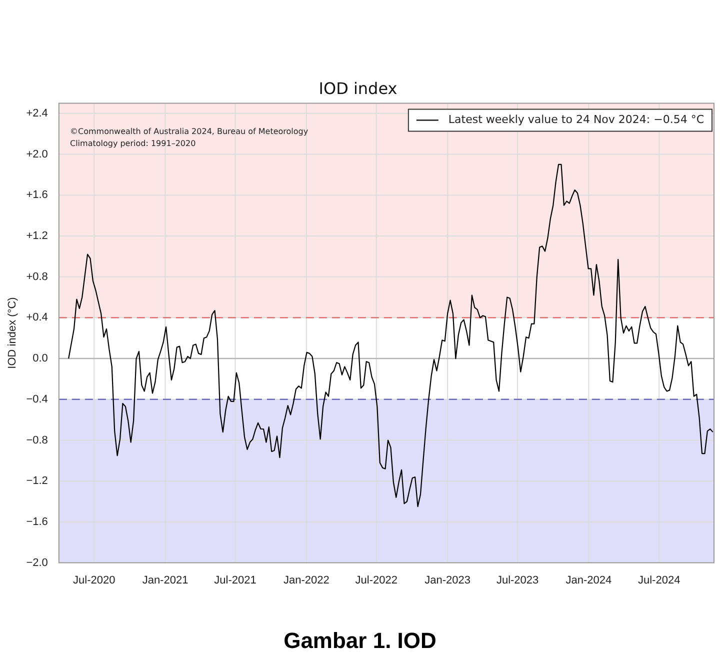  What do you see at coordinates (37, 276) in the screenshot?
I see `y-tick-label: +0.8` at bounding box center [37, 276].